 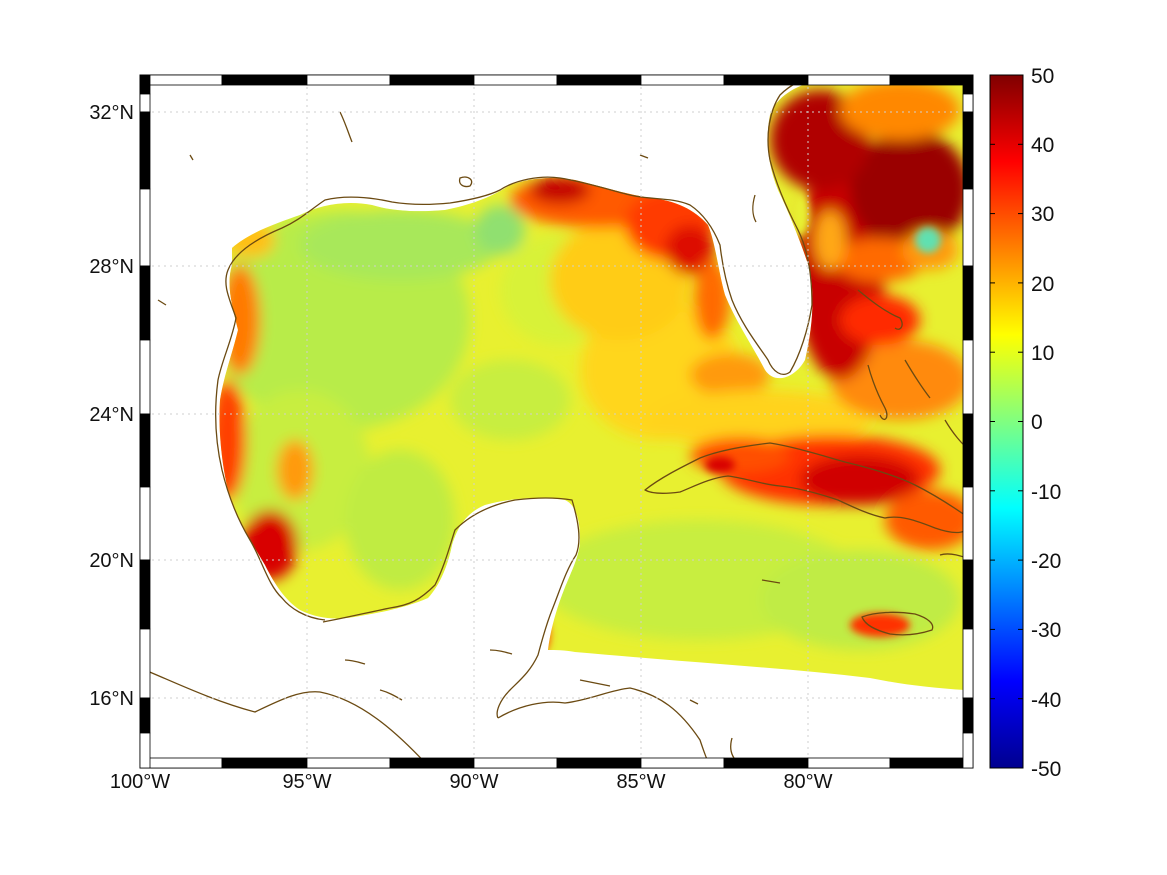 What do you see at coordinates (1046, 769) in the screenshot?
I see `colorbar-tick-label: -50` at bounding box center [1046, 769].